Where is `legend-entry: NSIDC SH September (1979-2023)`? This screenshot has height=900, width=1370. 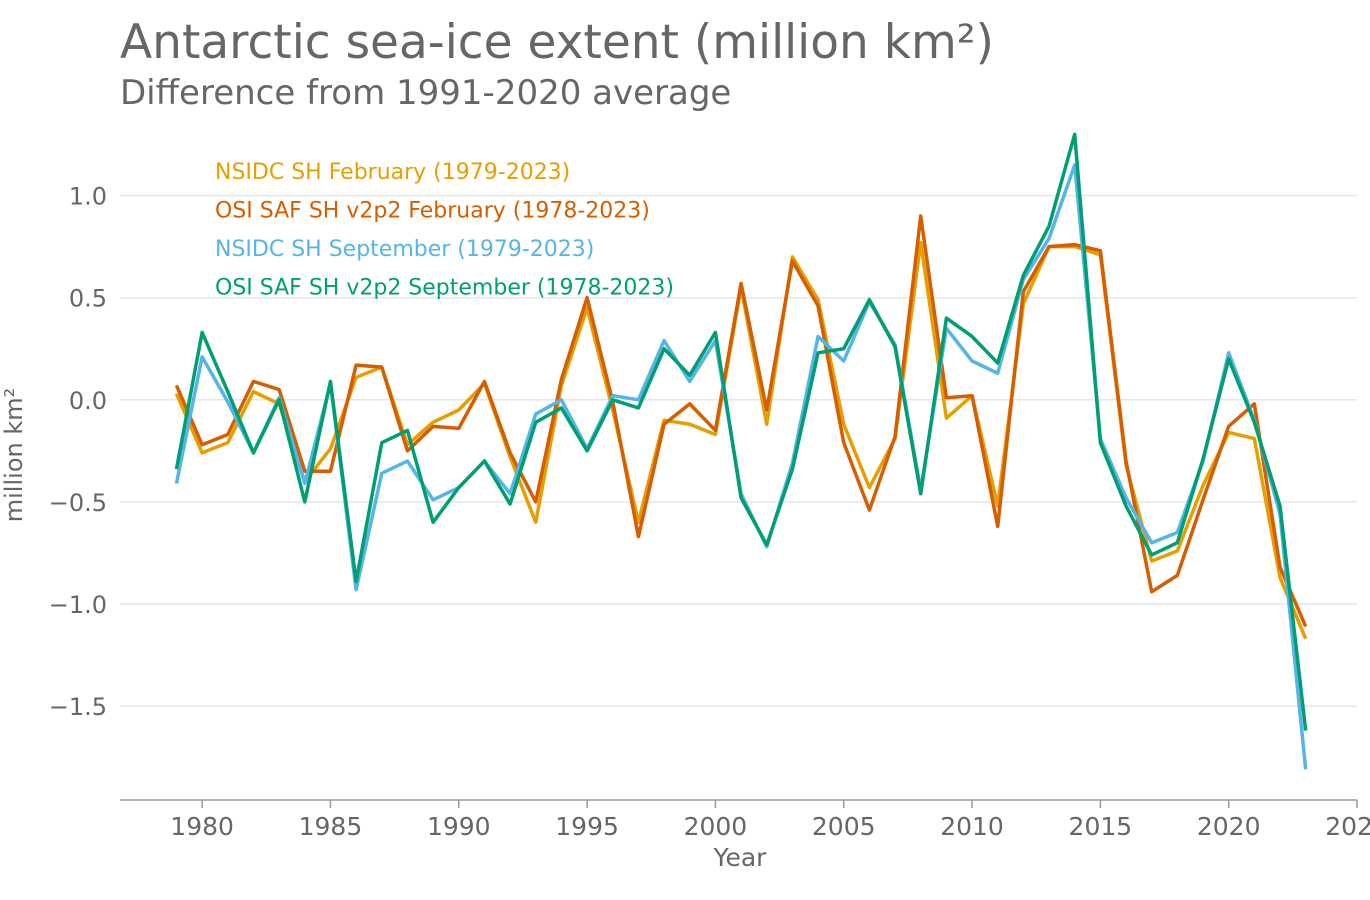 legend-entry: NSIDC SH September (1979-2023) is located at coordinates (404, 249).